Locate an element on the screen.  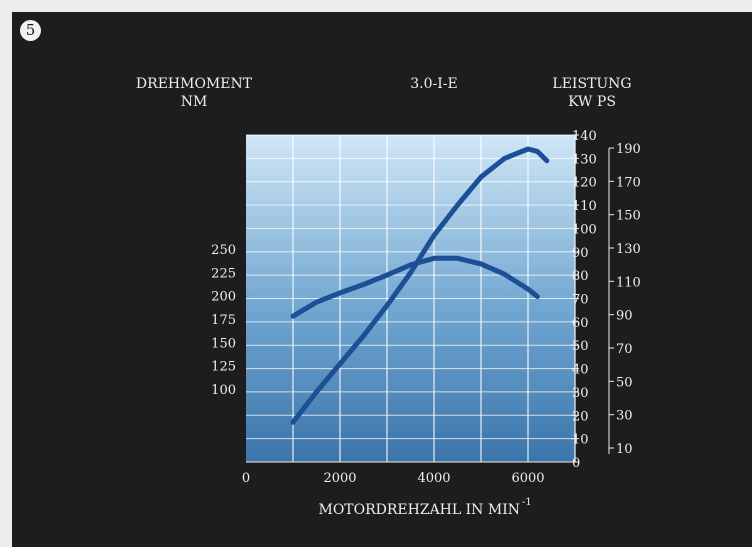
x-tick-label: 2000 is located at coordinates (339, 478).